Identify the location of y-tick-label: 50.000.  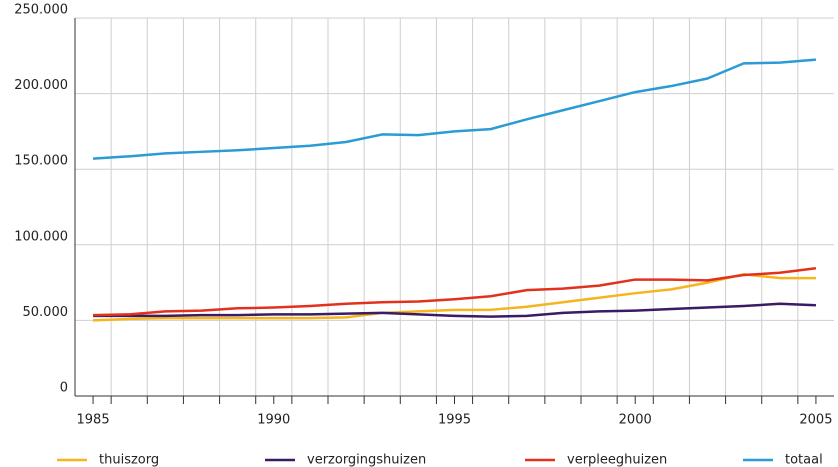
(46, 312).